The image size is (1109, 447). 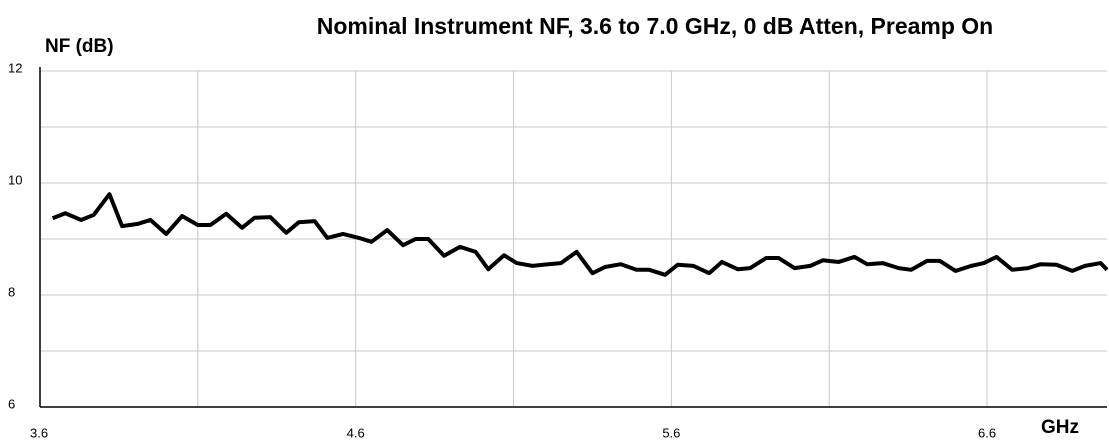 I want to click on x-tick-label: 5.6, so click(x=671, y=432).